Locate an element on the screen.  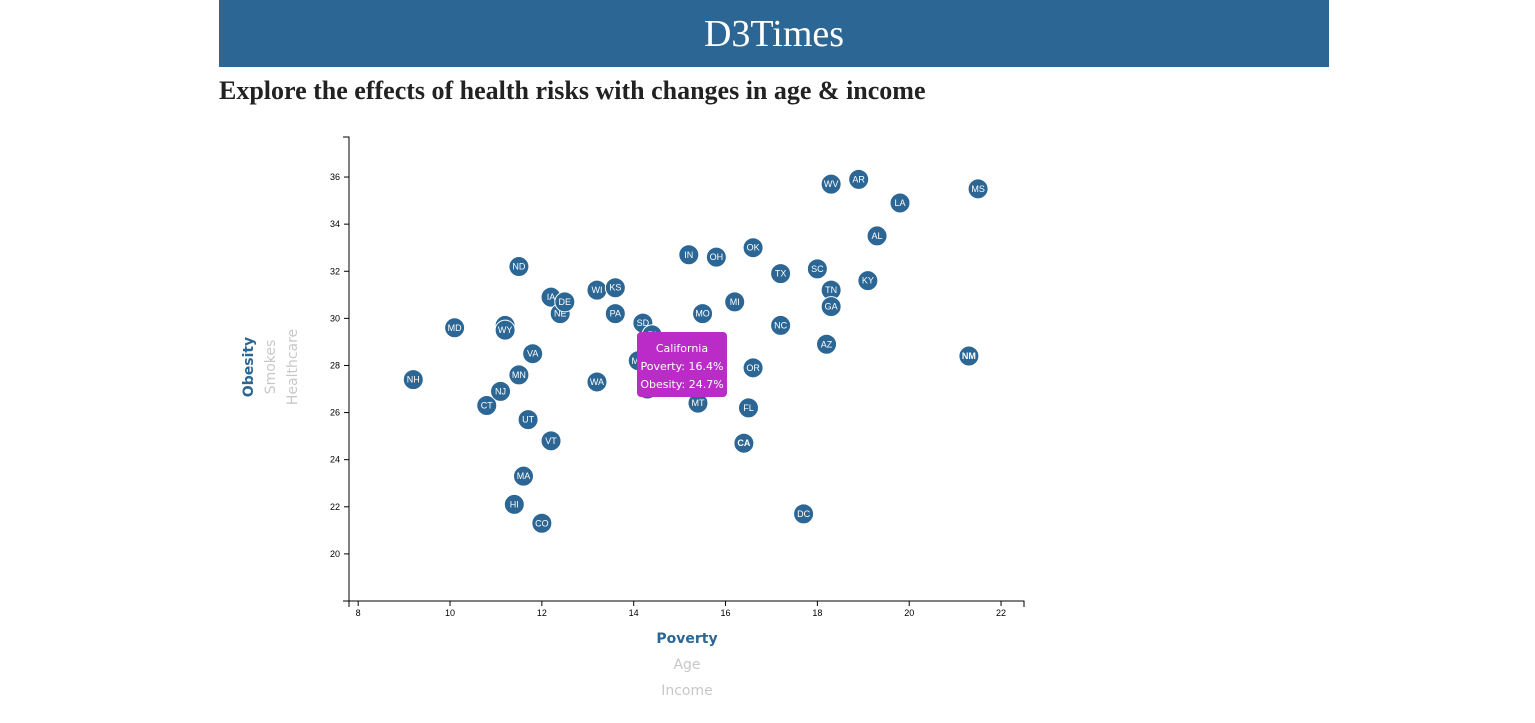
state-point-ar: AR is located at coordinates (859, 179).